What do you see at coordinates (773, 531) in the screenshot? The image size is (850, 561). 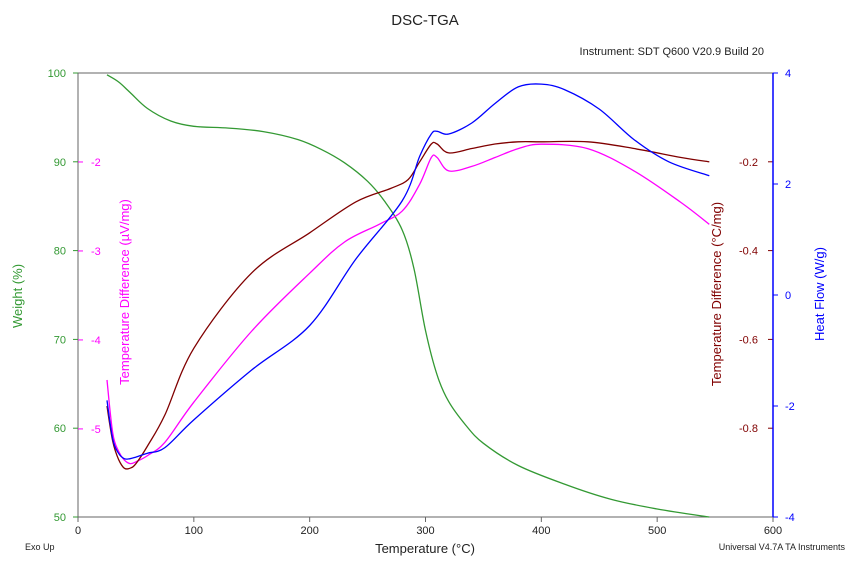 I see `x-tick-label-6: 600` at bounding box center [773, 531].